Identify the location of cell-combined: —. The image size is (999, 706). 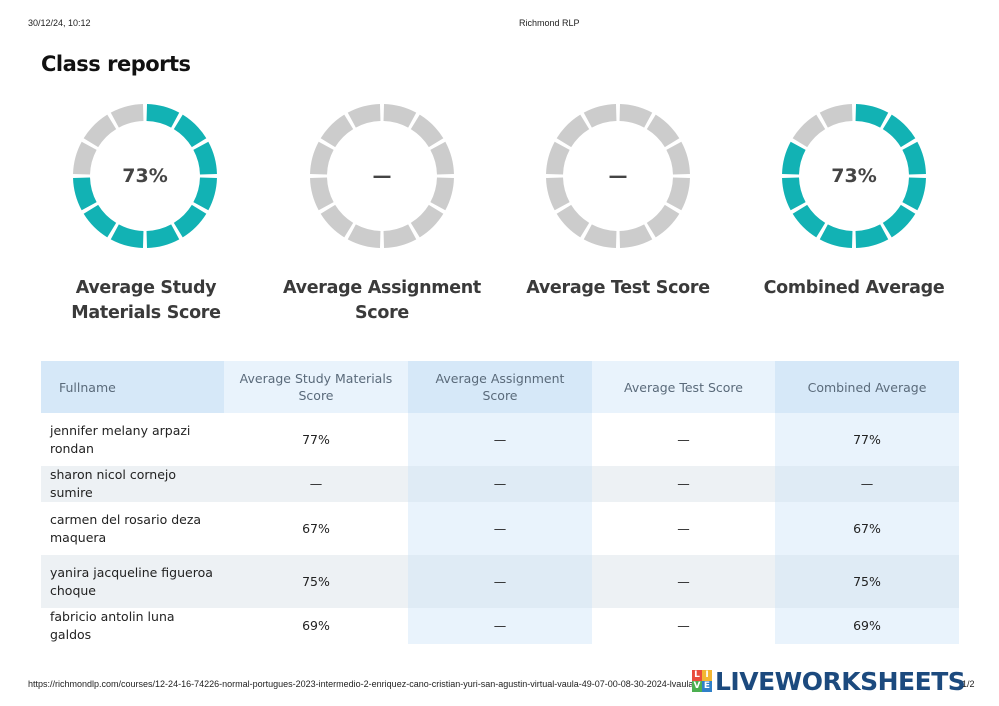
(867, 484).